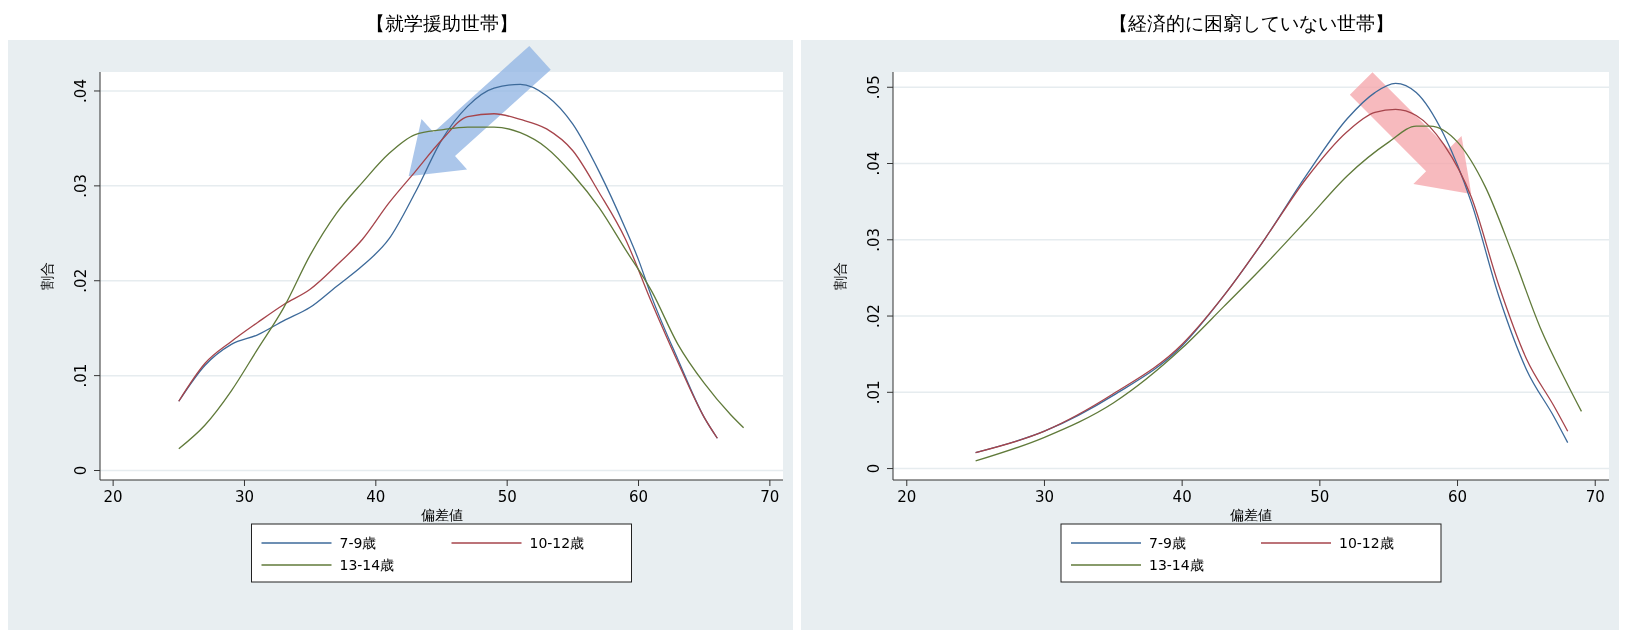 This screenshot has height=644, width=1627. What do you see at coordinates (441, 23) in the screenshot?
I see `chart-title: 【就学援助世帯】` at bounding box center [441, 23].